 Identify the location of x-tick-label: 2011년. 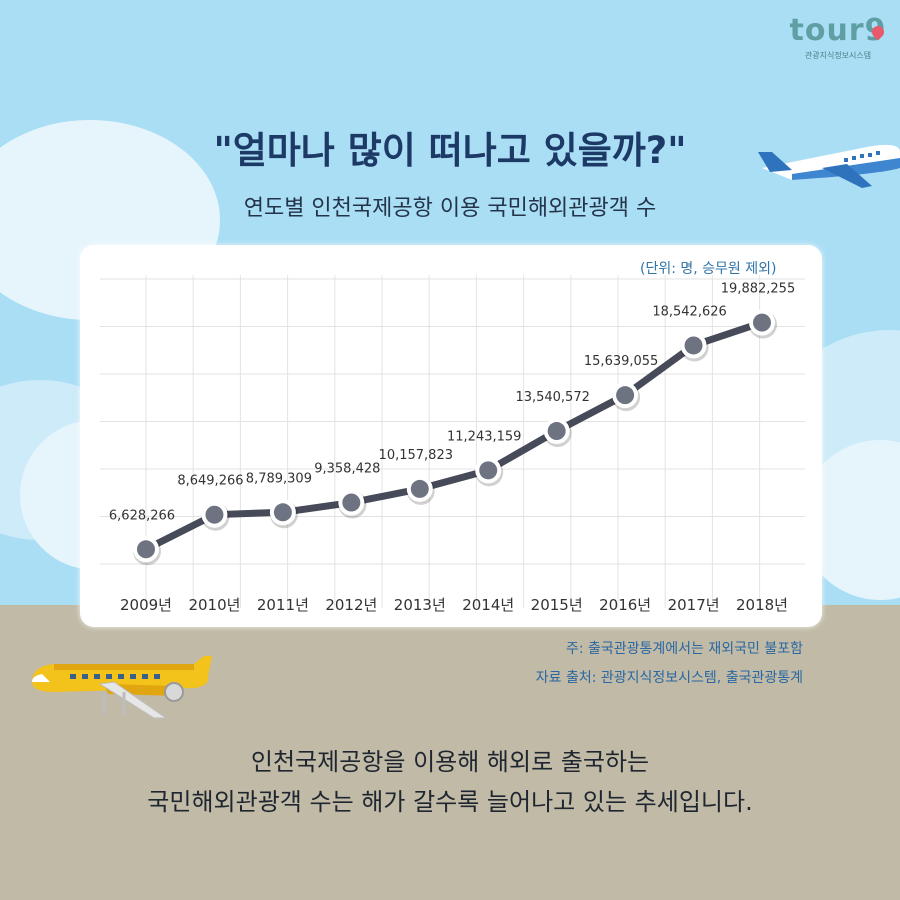
(283, 605).